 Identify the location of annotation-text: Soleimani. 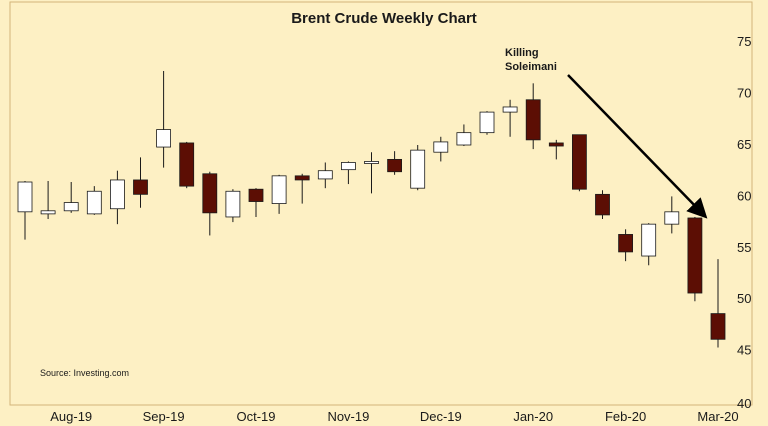
(531, 67).